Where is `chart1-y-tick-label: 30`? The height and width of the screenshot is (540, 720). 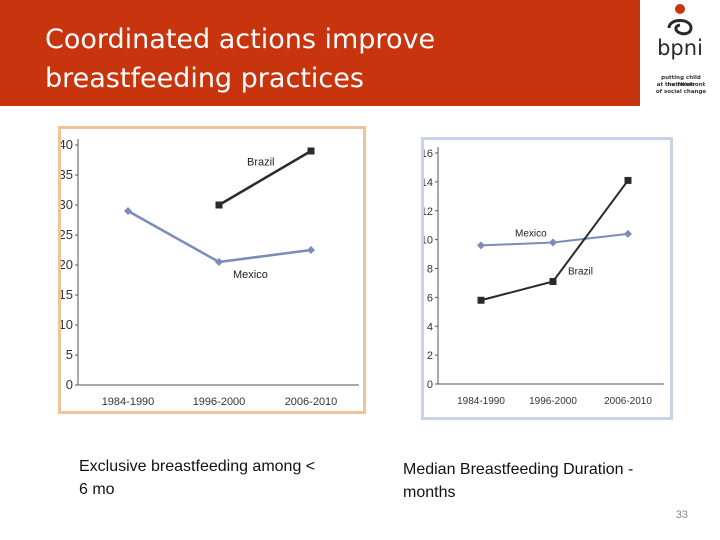 chart1-y-tick-label: 30 is located at coordinates (67, 204).